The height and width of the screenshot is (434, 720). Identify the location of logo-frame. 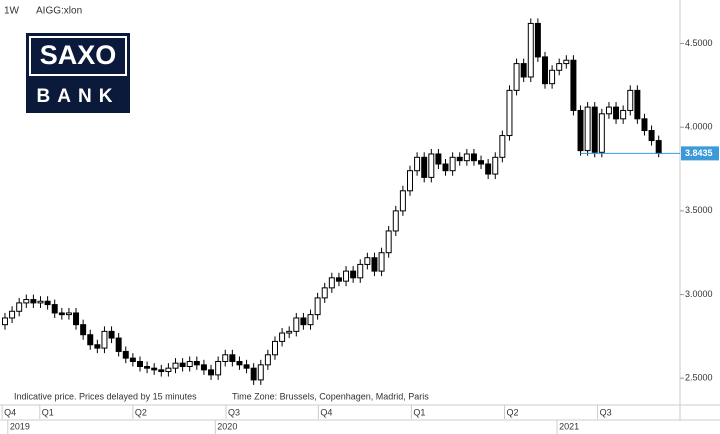
(78, 56).